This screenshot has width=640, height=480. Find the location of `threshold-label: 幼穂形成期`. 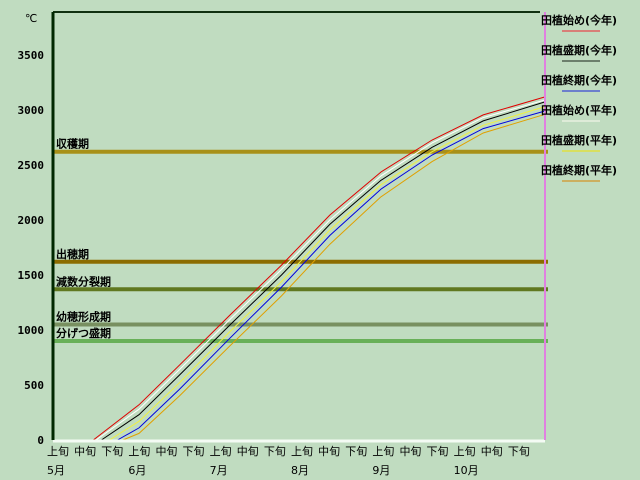

threshold-label: 幼穂形成期 is located at coordinates (83, 316).